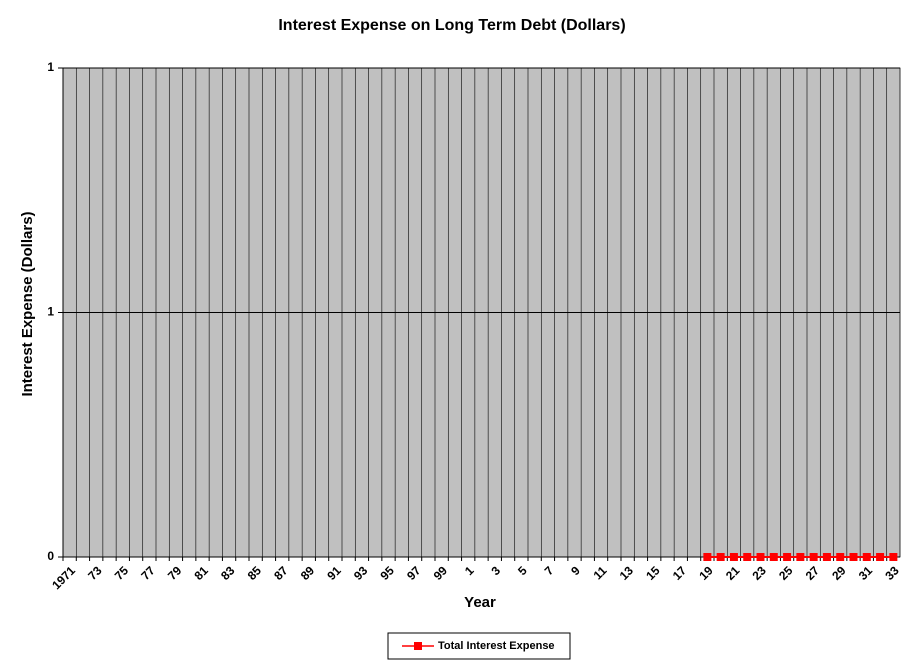 Image resolution: width=909 pixels, height=665 pixels. Describe the element at coordinates (480, 602) in the screenshot. I see `x-axis-title: Year` at that location.